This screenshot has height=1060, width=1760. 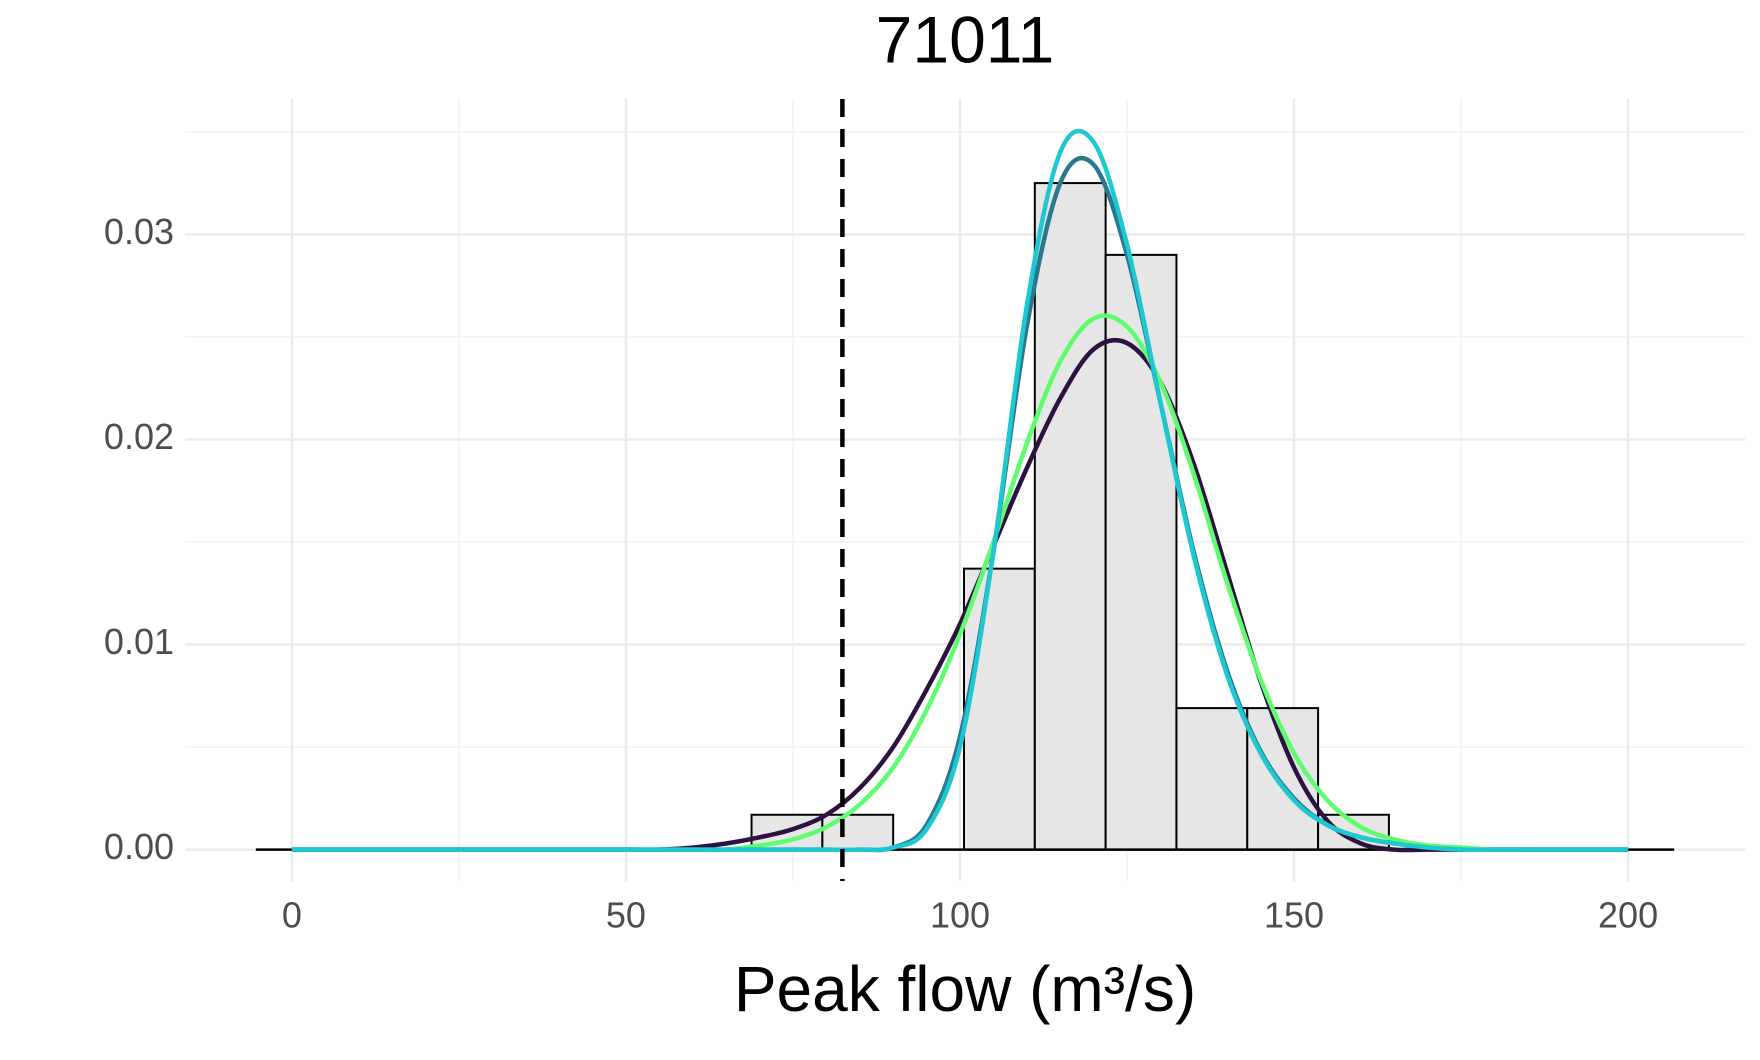 What do you see at coordinates (139, 436) in the screenshot?
I see `y-tick-label: 0.02` at bounding box center [139, 436].